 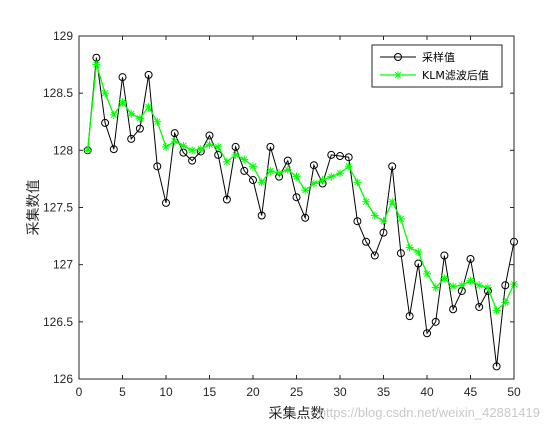 What do you see at coordinates (63, 150) in the screenshot?
I see `y-tick-label: 128` at bounding box center [63, 150].